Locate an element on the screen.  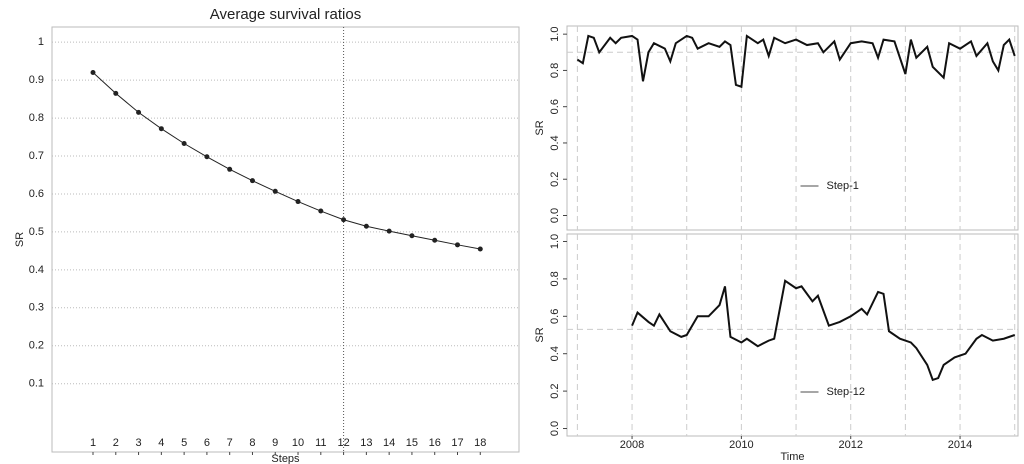
y-tick-label: 0.7 is located at coordinates (36, 156).